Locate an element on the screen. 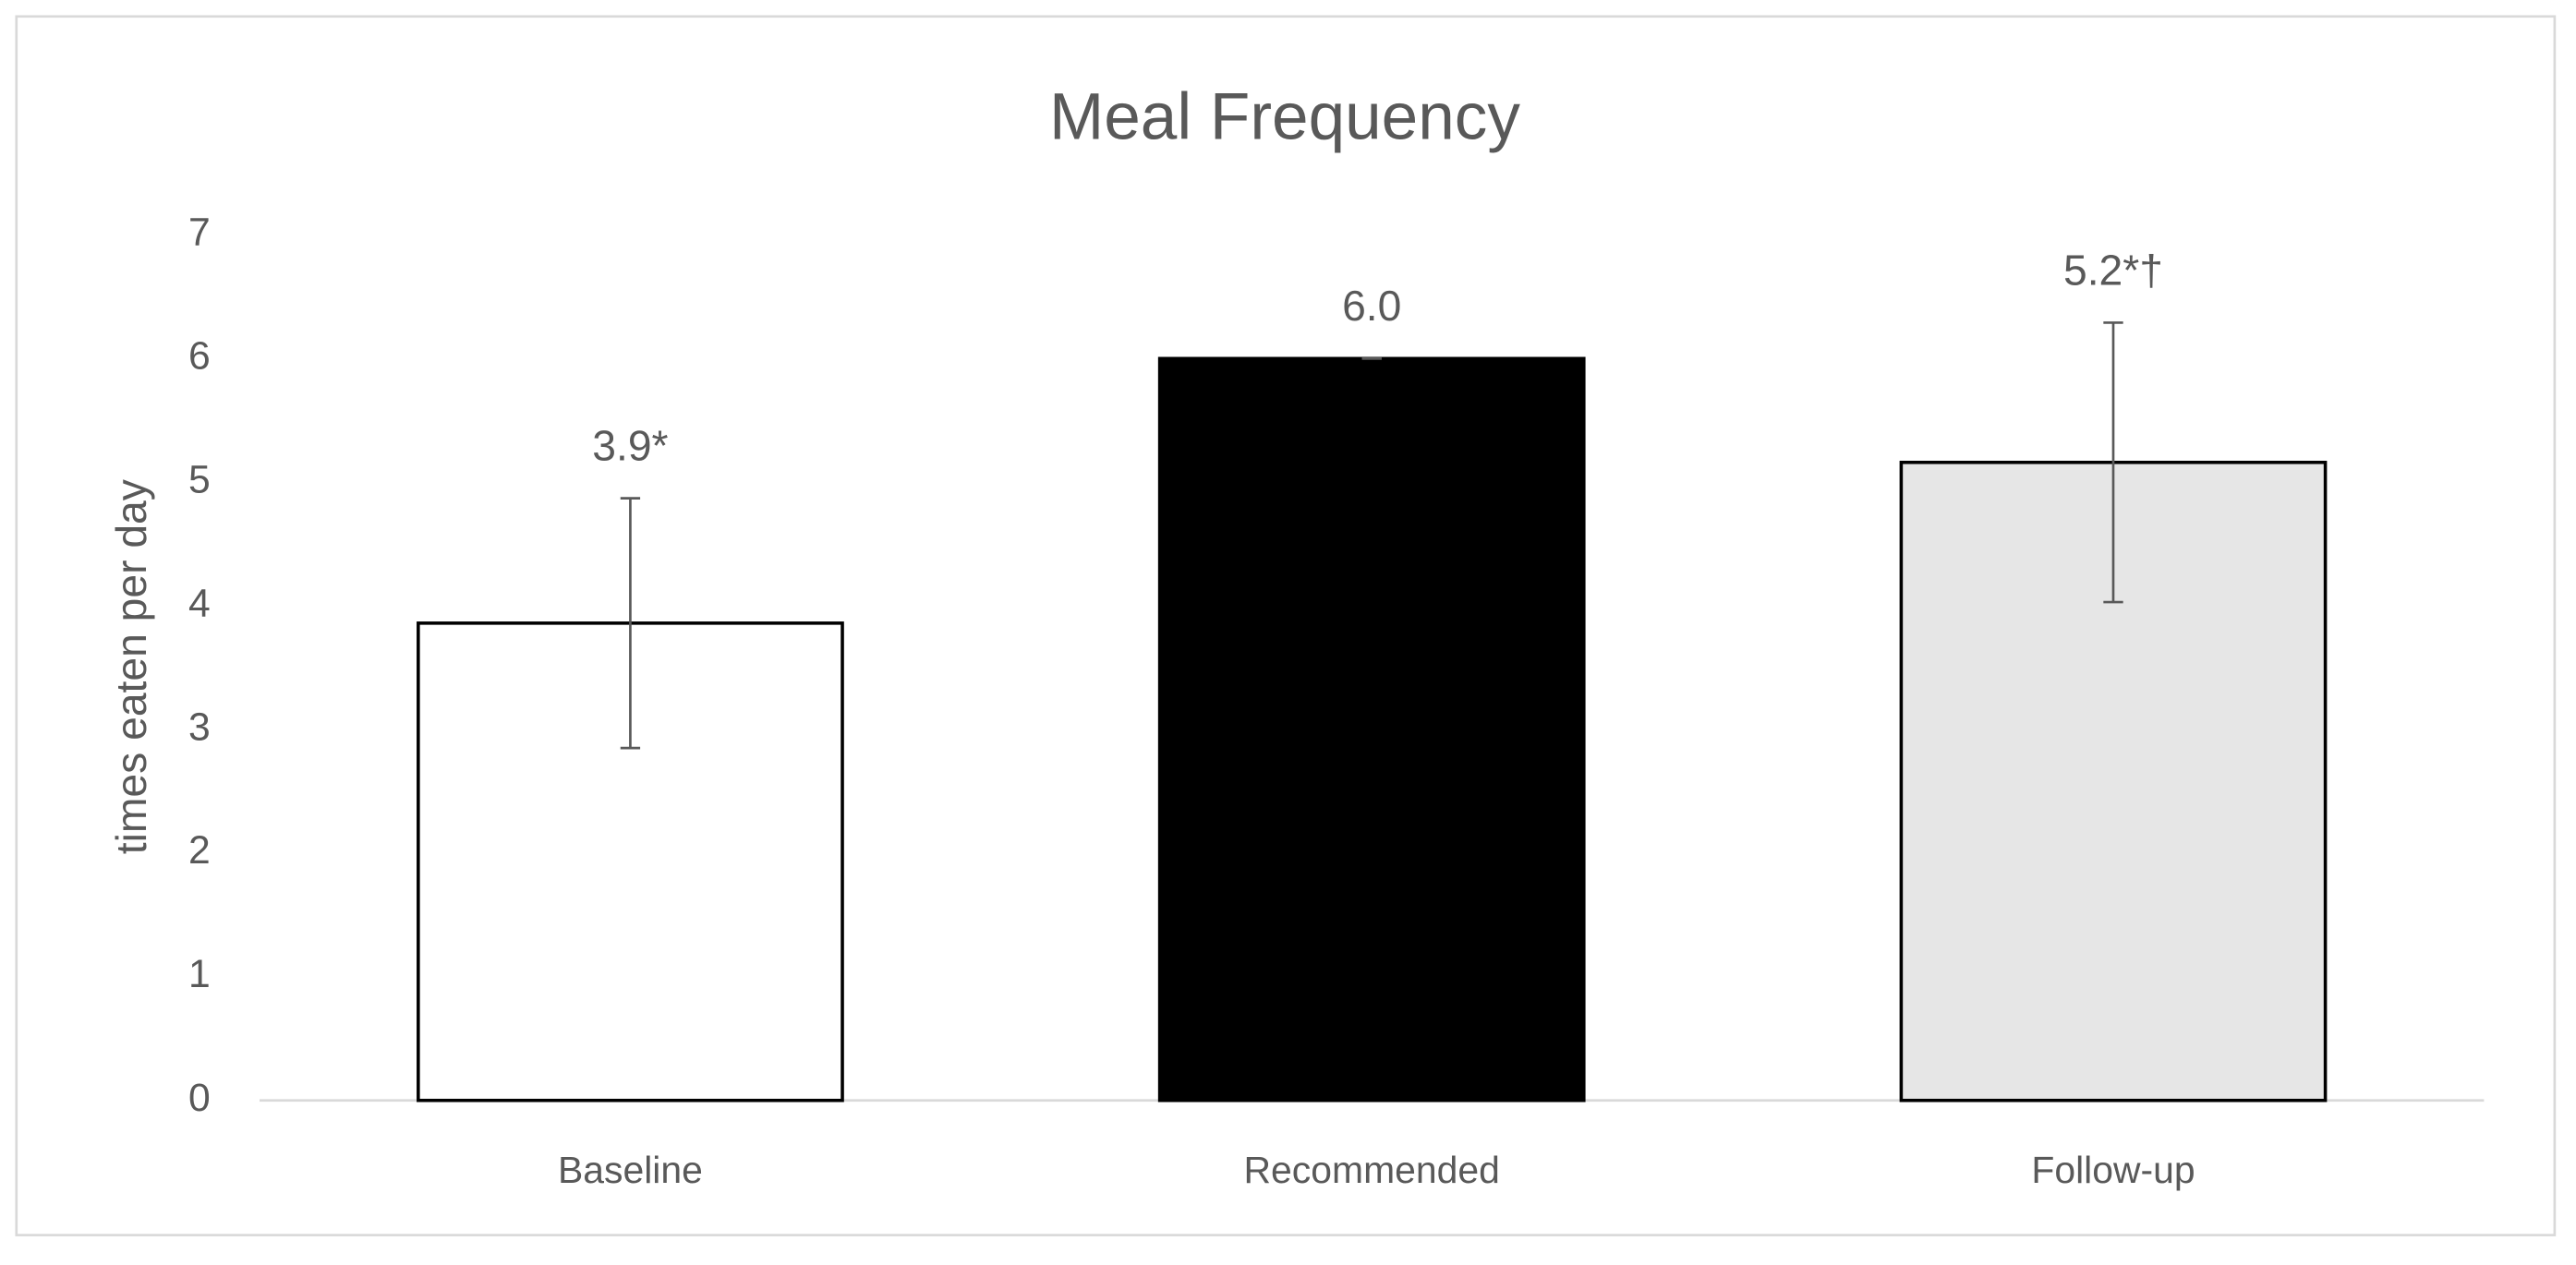 The height and width of the screenshot is (1265, 2576). value-label: 6.0 is located at coordinates (1371, 306).